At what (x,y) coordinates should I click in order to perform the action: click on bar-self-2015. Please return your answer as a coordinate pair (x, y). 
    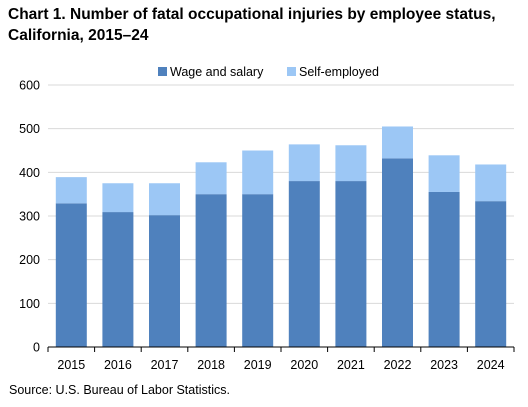
    Looking at the image, I should click on (71, 190).